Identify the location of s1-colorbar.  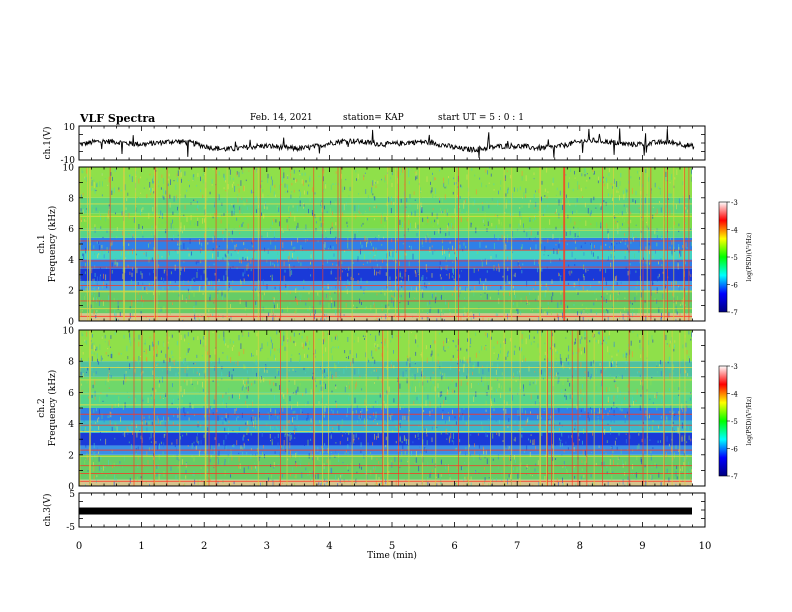
(723, 257).